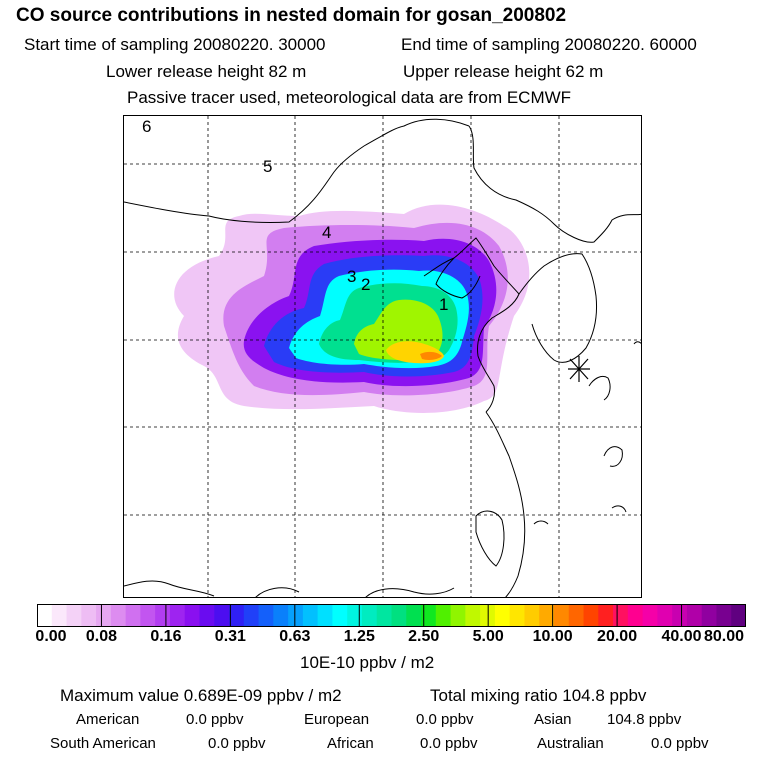 This screenshot has height=768, width=768. Describe the element at coordinates (367, 662) in the screenshot. I see `colorbar-unit: 10E-10 ppbv / m2` at that location.